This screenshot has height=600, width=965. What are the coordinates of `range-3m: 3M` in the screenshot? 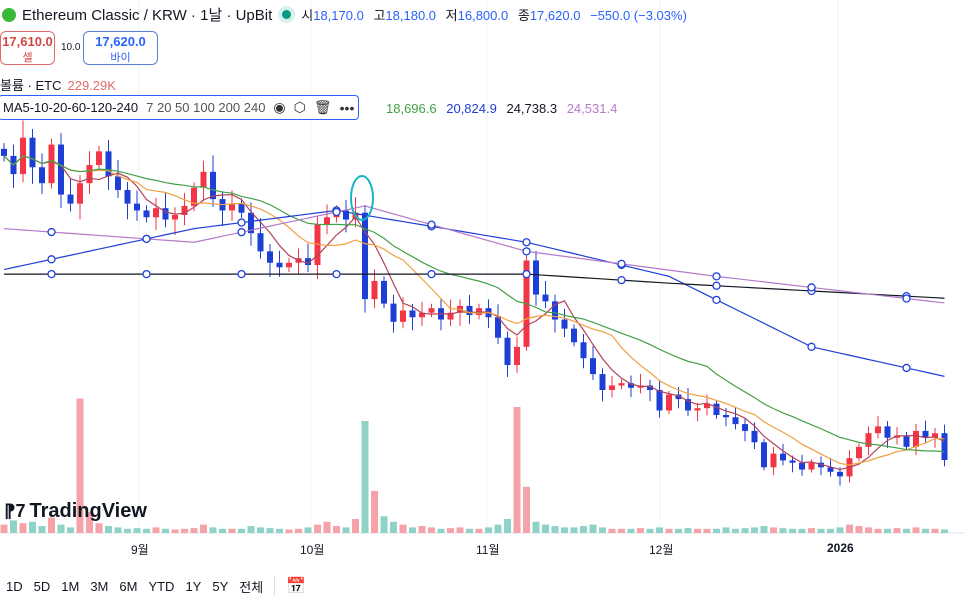 It's located at (99, 586).